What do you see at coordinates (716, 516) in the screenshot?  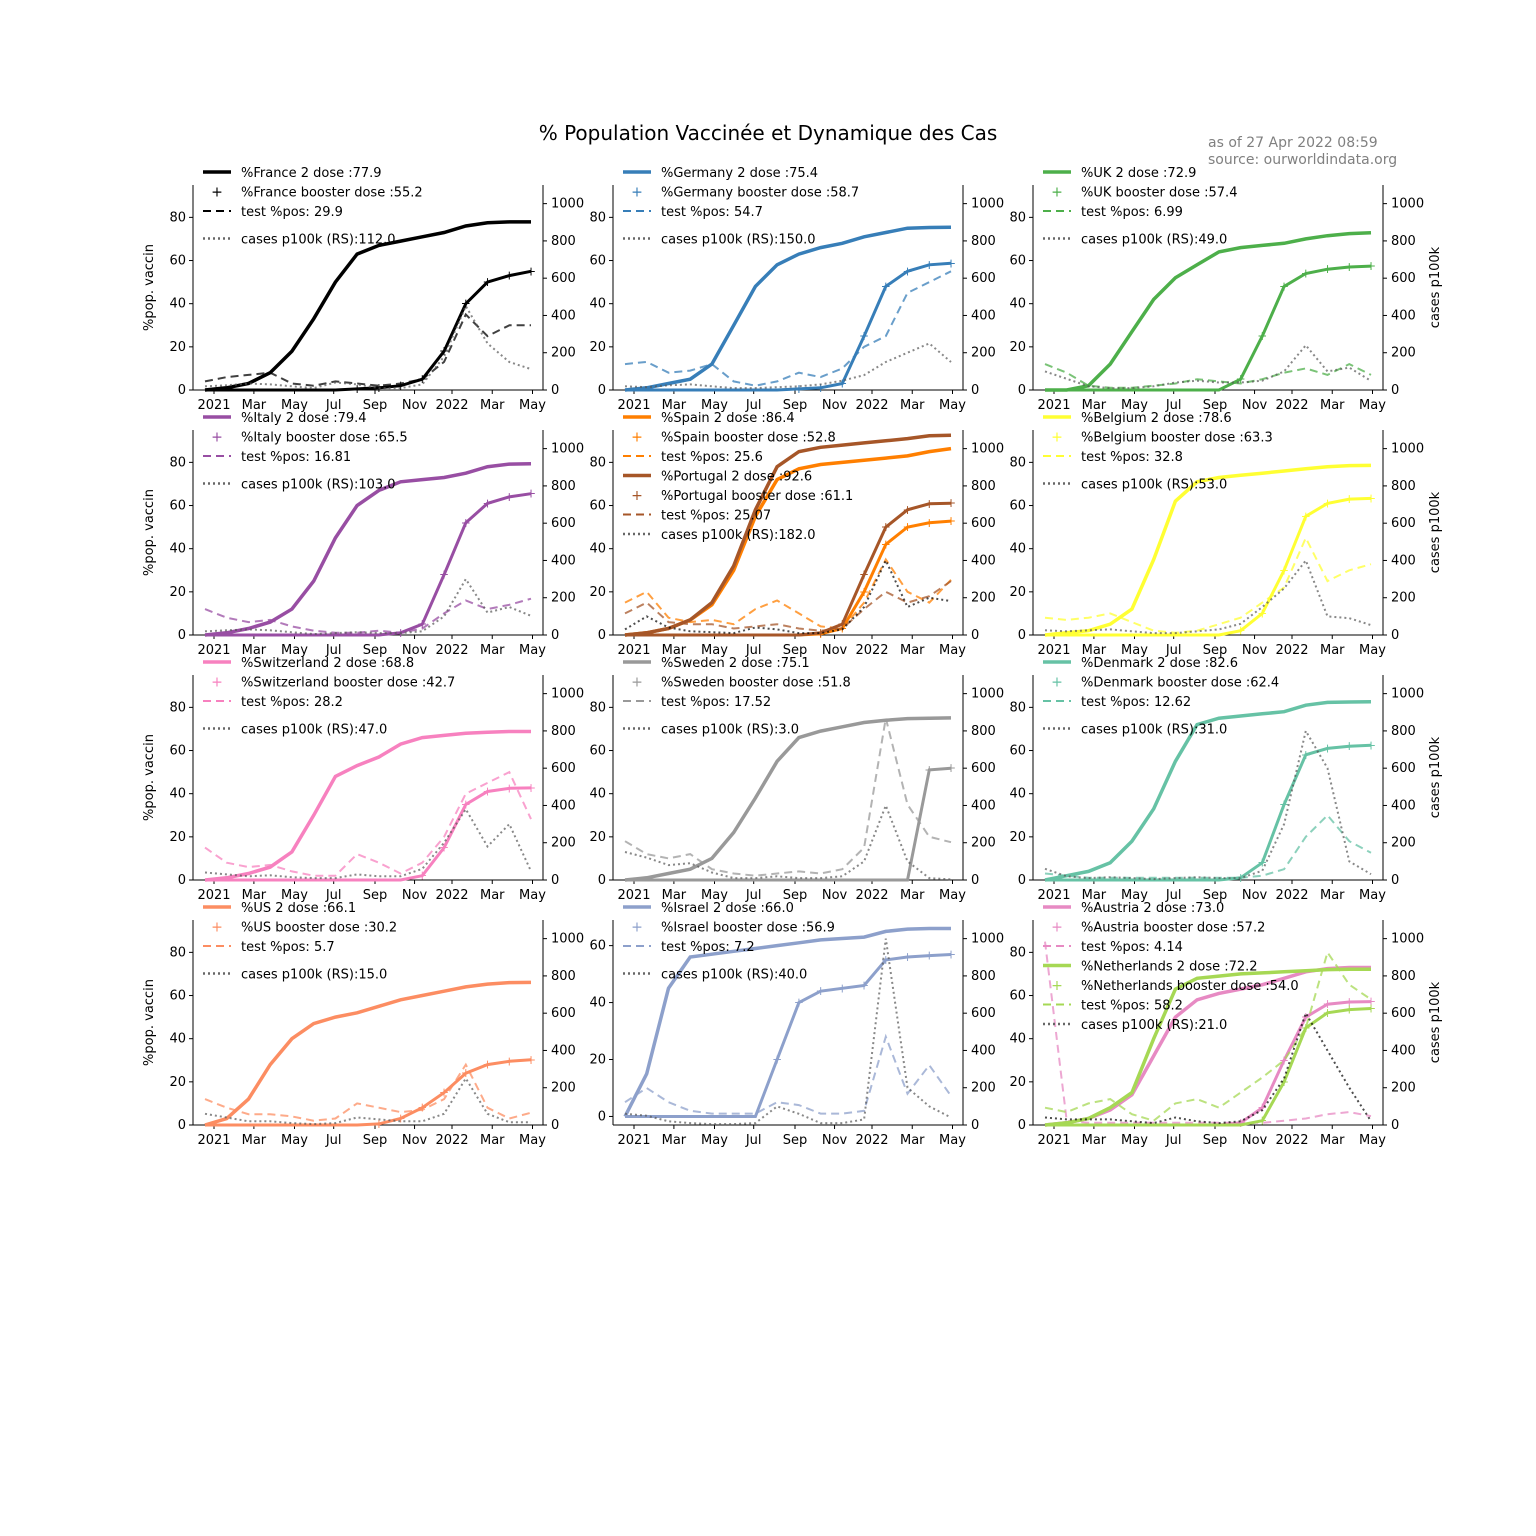 I see `legend-label: test %pos: 25.07` at bounding box center [716, 516].